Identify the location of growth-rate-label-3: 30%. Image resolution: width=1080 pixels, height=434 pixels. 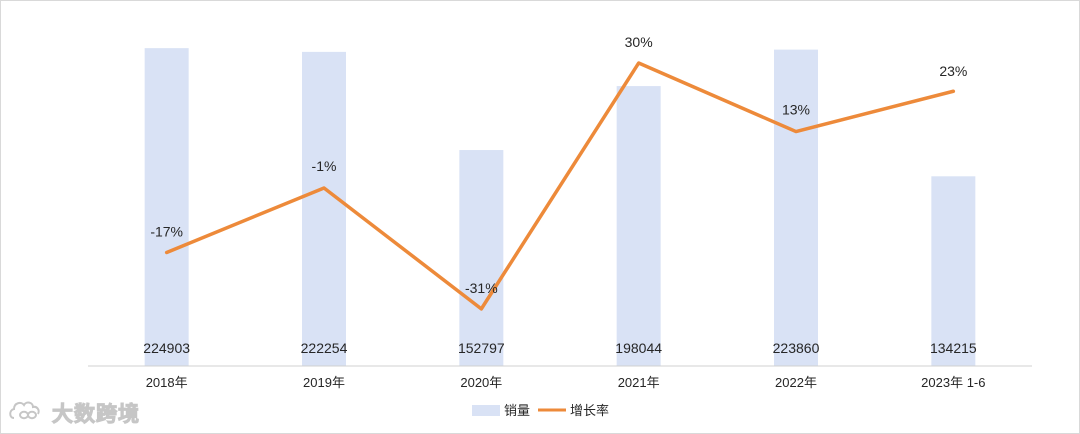
(639, 42).